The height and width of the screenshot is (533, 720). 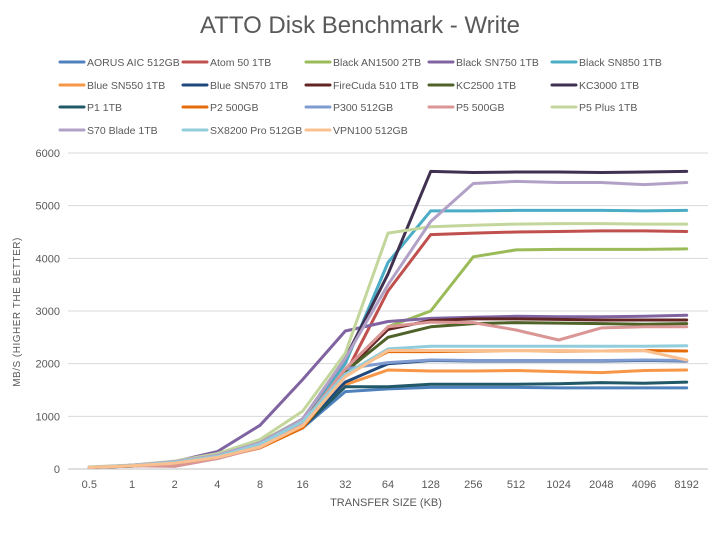 What do you see at coordinates (516, 485) in the screenshot?
I see `x-tick-label: 512` at bounding box center [516, 485].